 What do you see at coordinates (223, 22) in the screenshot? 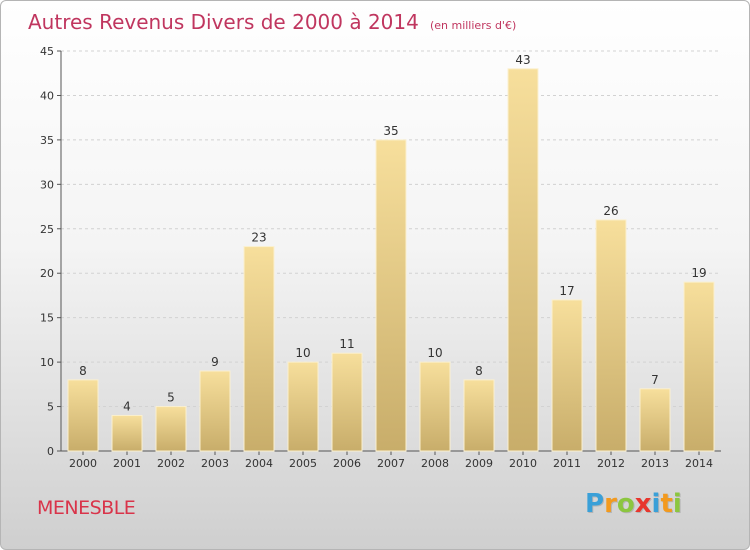
I see `chart-title: Autres Revenus Divers de 2000 à 2014` at bounding box center [223, 22].